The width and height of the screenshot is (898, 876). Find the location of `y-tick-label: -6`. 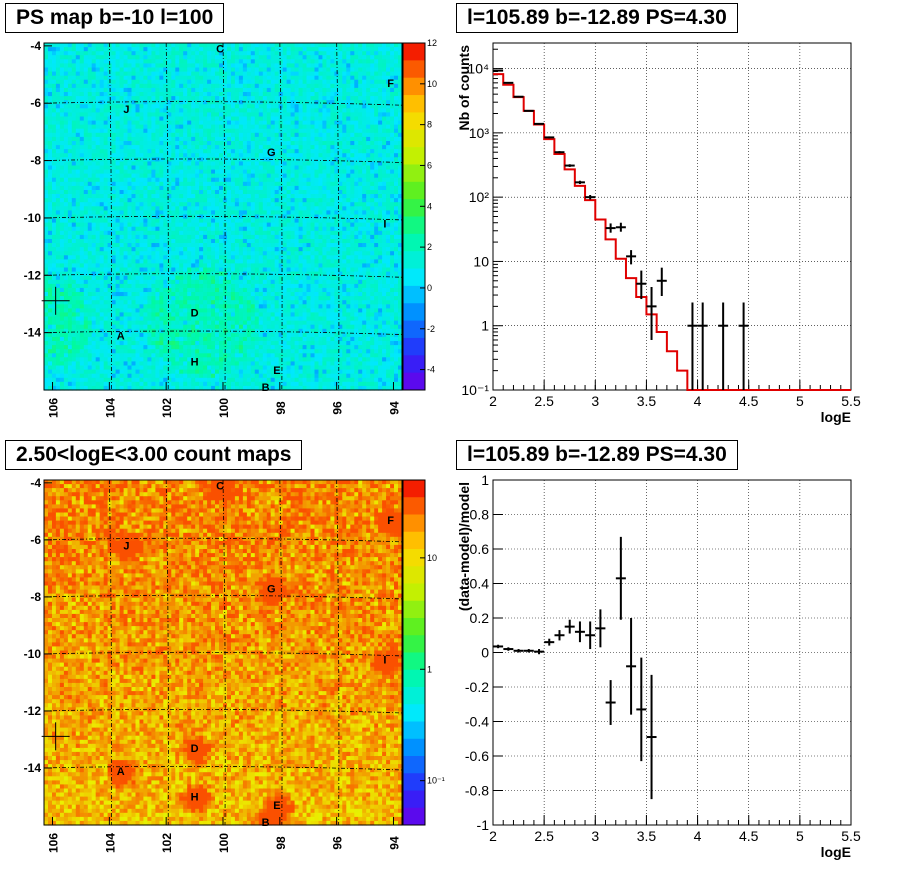

y-tick-label: -6 is located at coordinates (35, 540).